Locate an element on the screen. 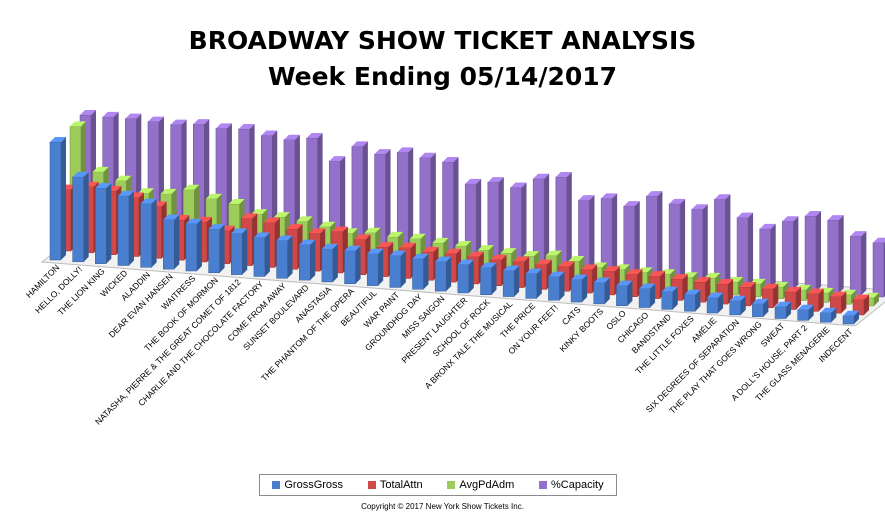 The height and width of the screenshot is (518, 885). legend-item-totalattn: TotalAttn is located at coordinates (395, 485).